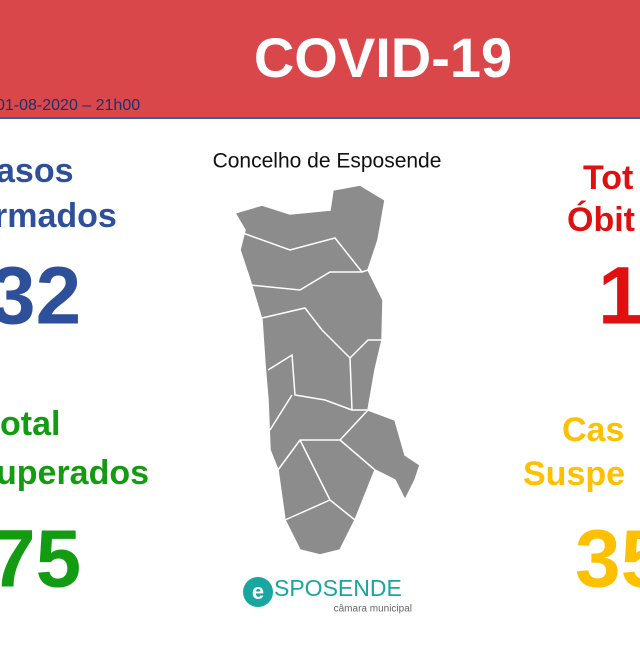  I want to click on stat-label: Tot, so click(608, 178).